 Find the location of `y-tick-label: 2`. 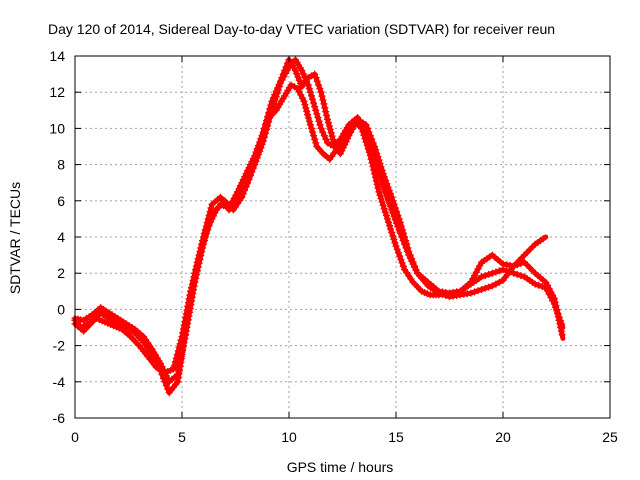

y-tick-label: 2 is located at coordinates (61, 273).